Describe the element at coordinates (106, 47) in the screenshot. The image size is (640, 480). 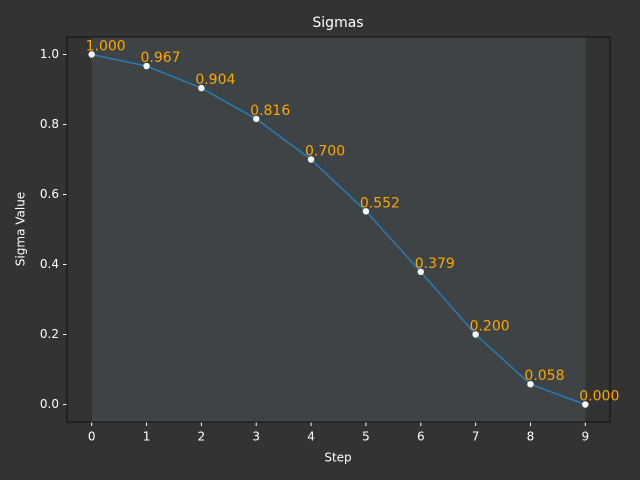
I see `value-label: 1.000` at that location.